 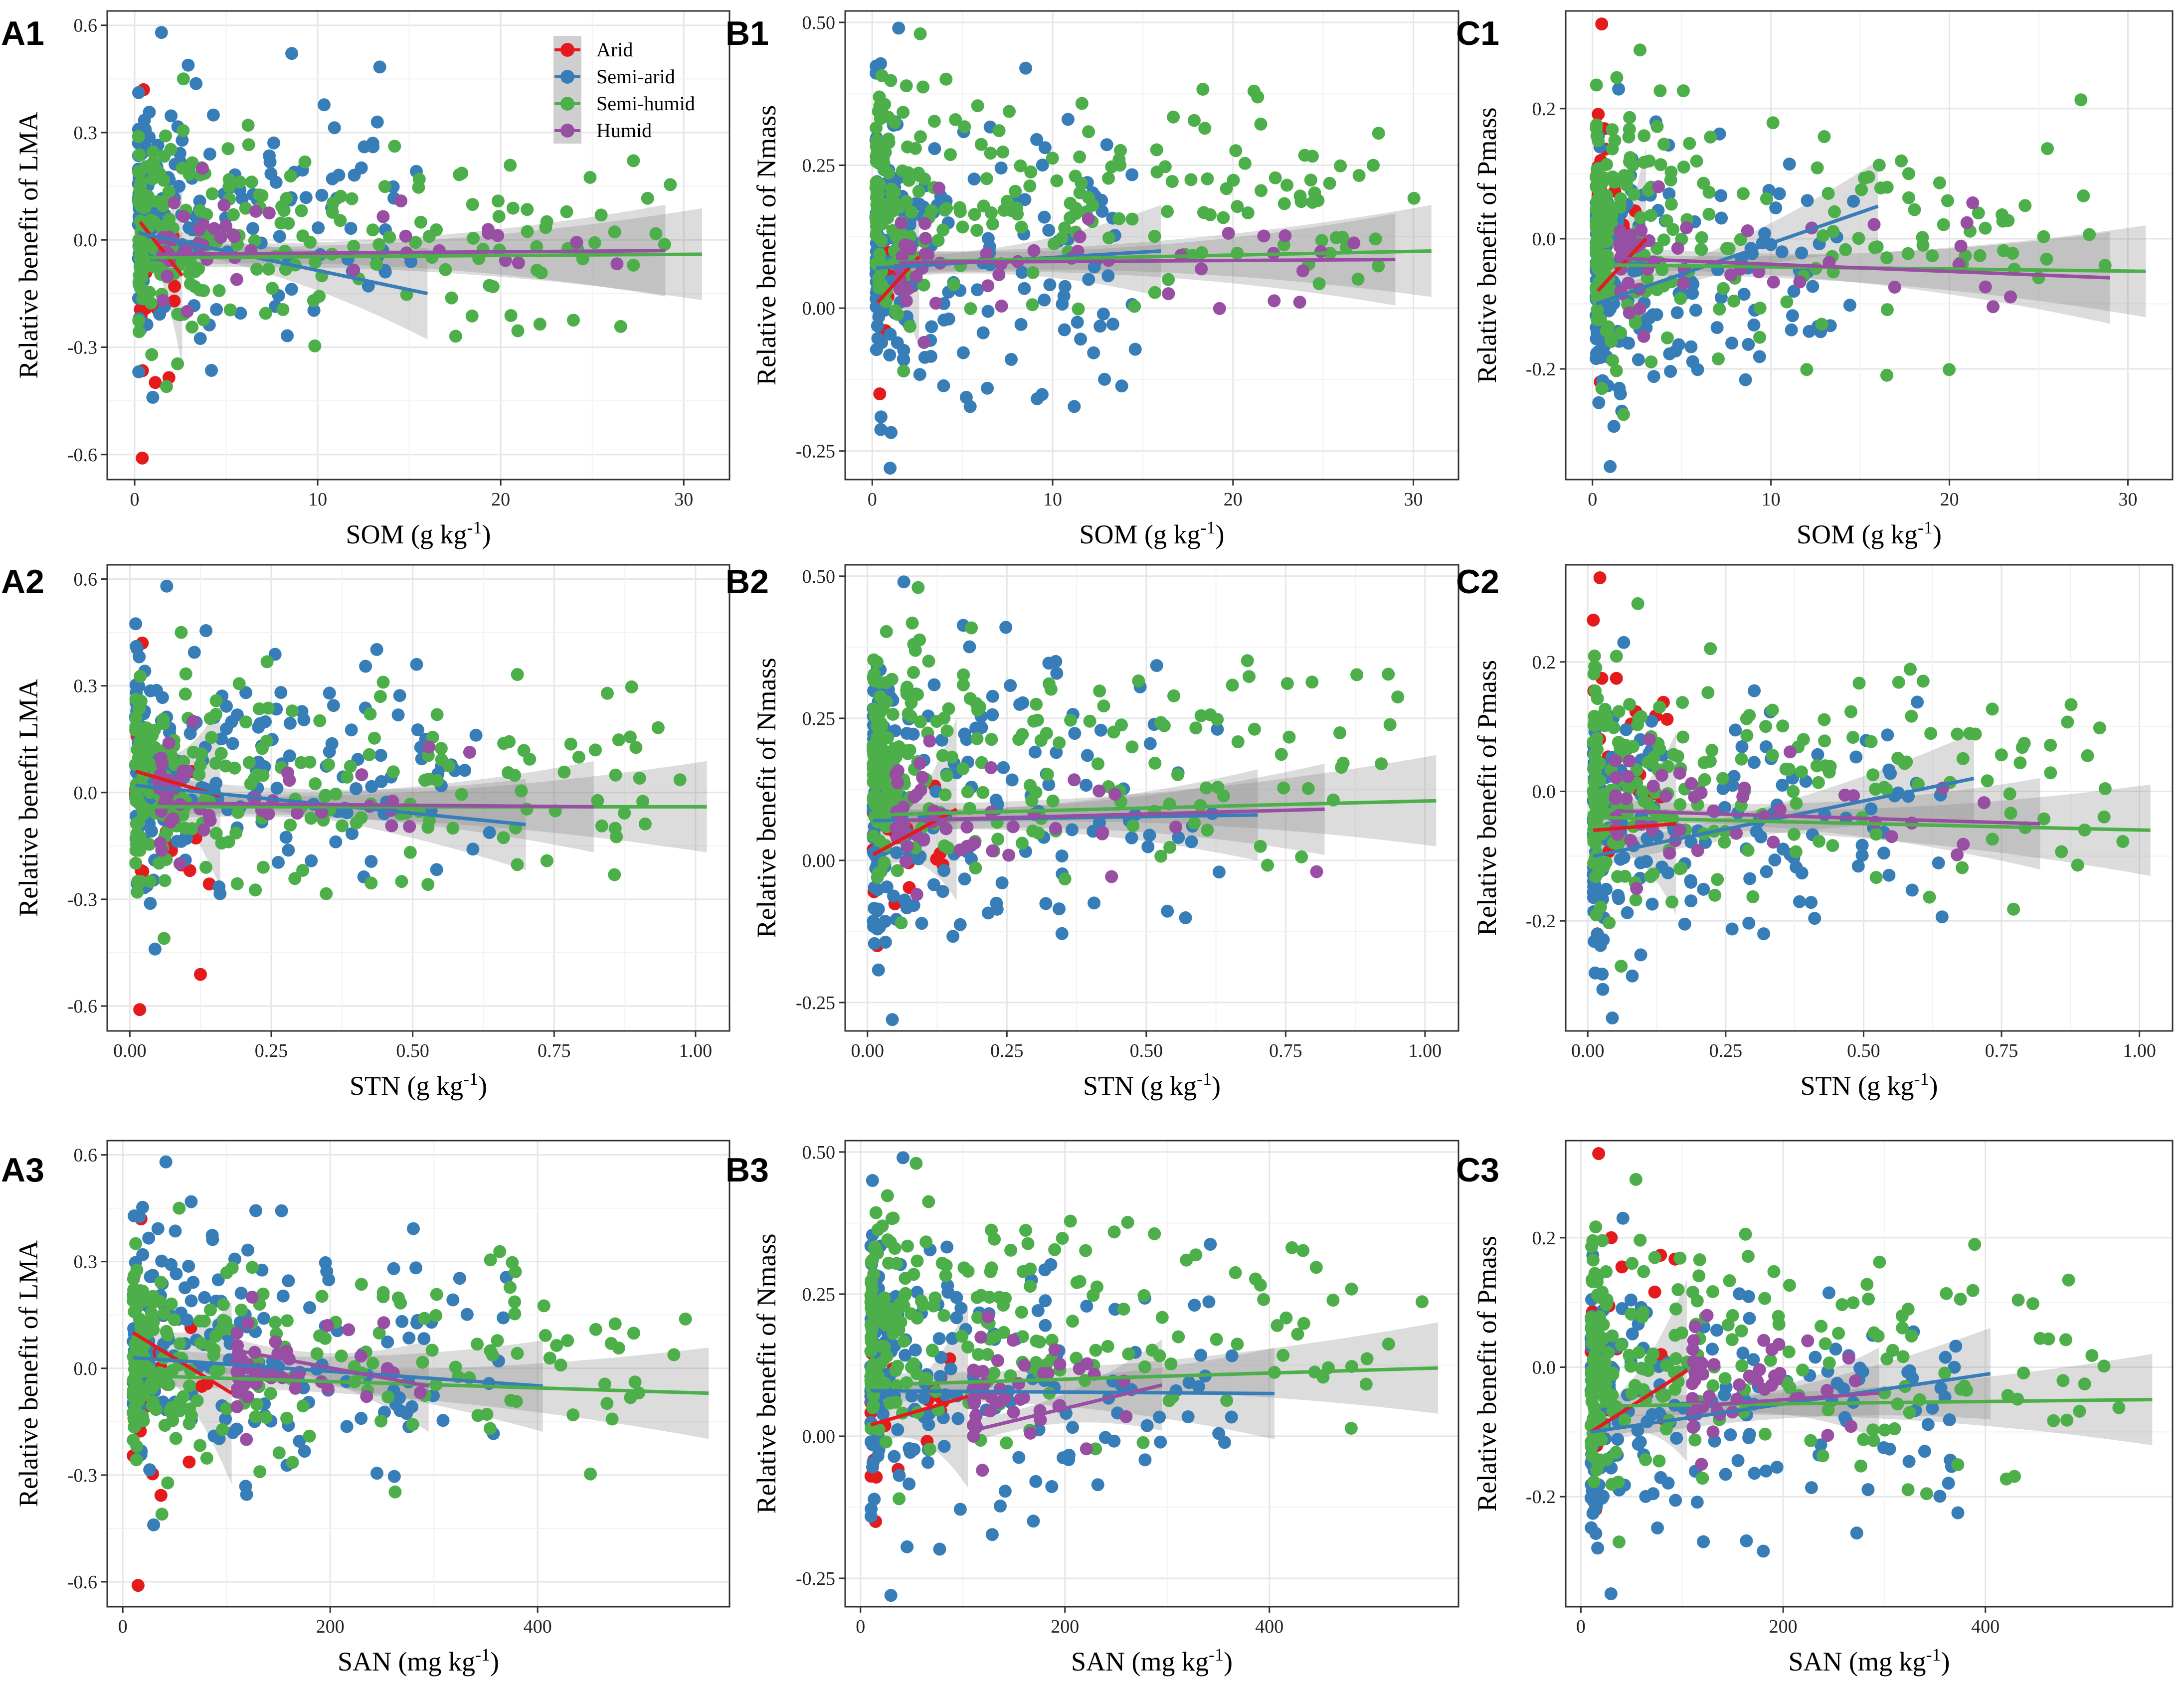 What do you see at coordinates (1869, 246) in the screenshot?
I see `plot-frame-C1` at bounding box center [1869, 246].